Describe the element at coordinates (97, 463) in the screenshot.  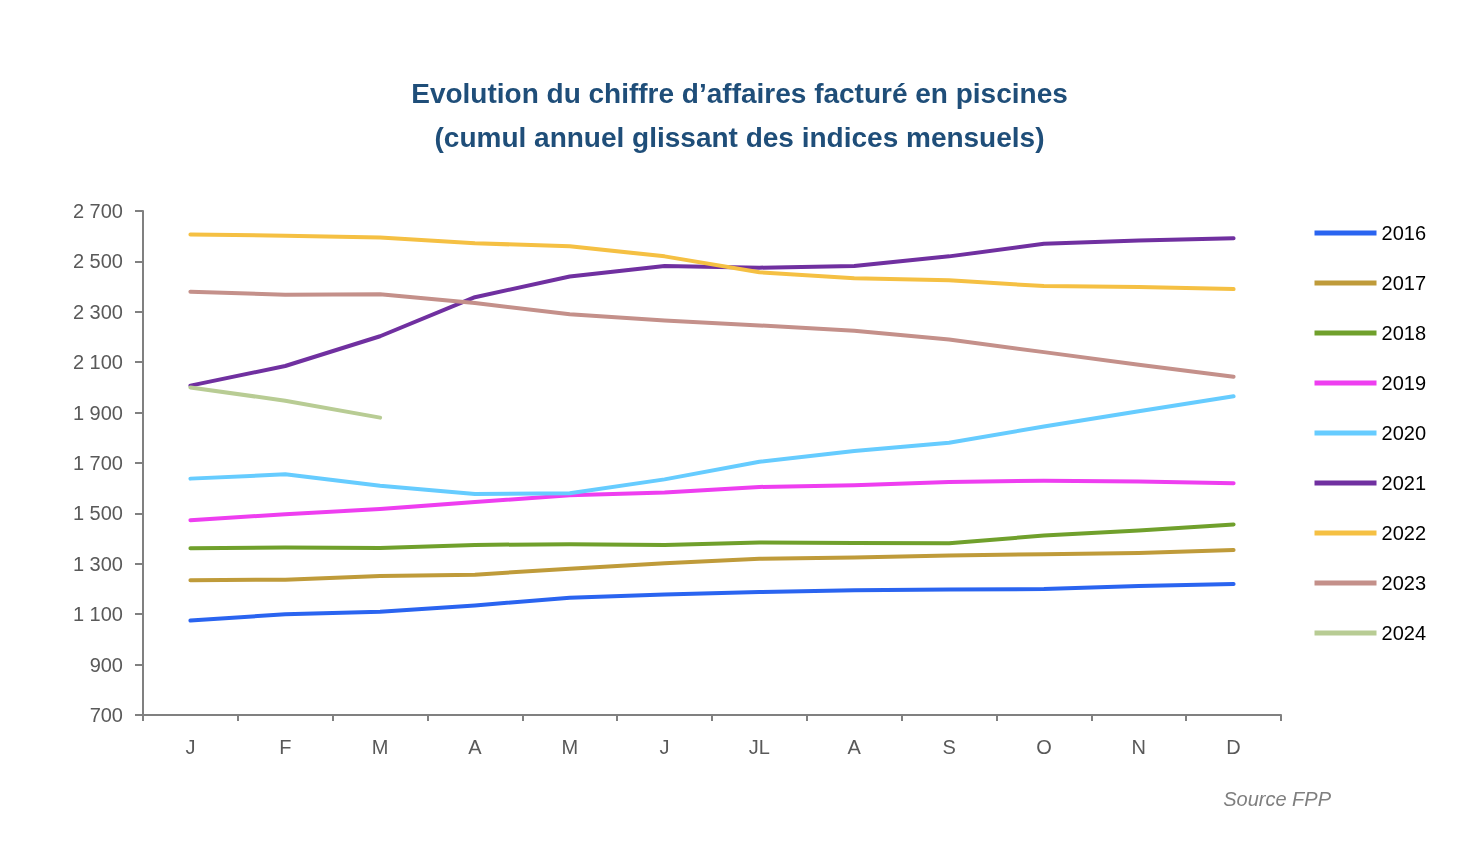
I see `y-tick-label: 1 700` at that location.